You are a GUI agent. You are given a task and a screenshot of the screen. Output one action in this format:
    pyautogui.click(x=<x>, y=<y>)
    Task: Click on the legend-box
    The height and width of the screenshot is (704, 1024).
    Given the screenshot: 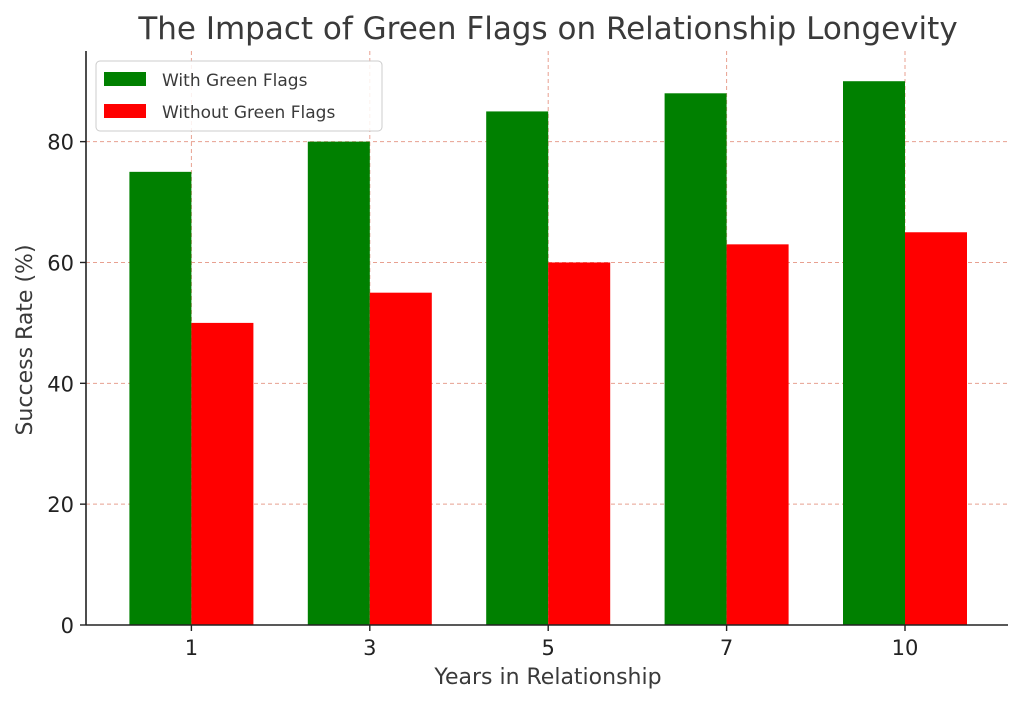 What is the action you would take?
    pyautogui.click(x=239, y=96)
    